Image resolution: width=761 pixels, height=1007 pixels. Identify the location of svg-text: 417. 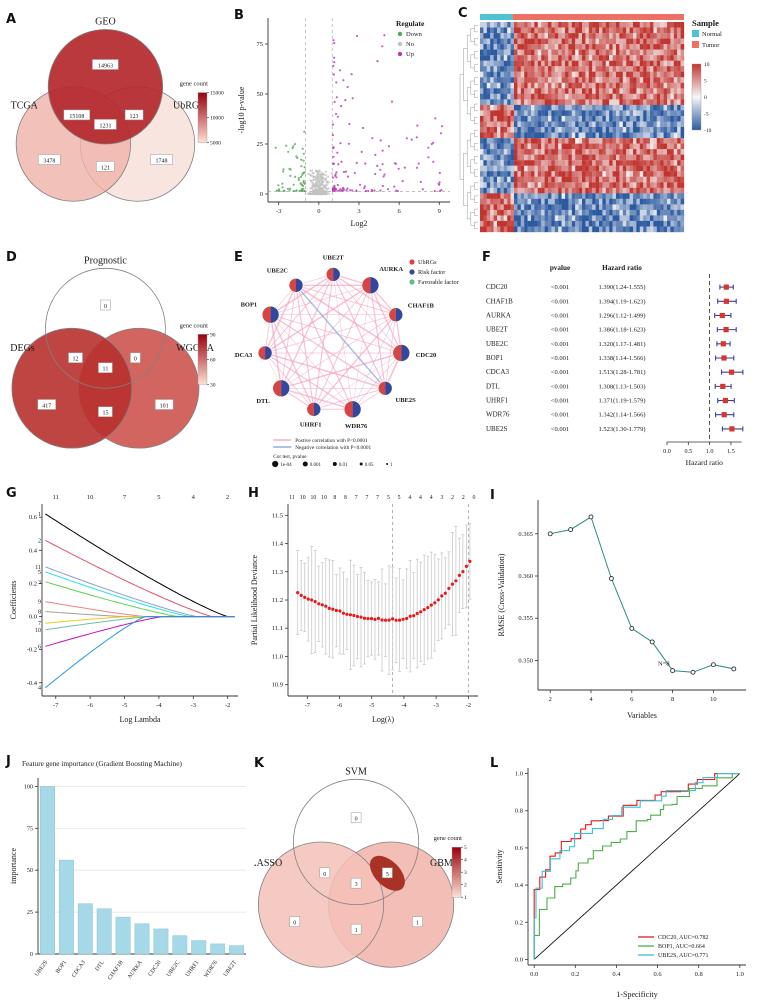
(46, 407).